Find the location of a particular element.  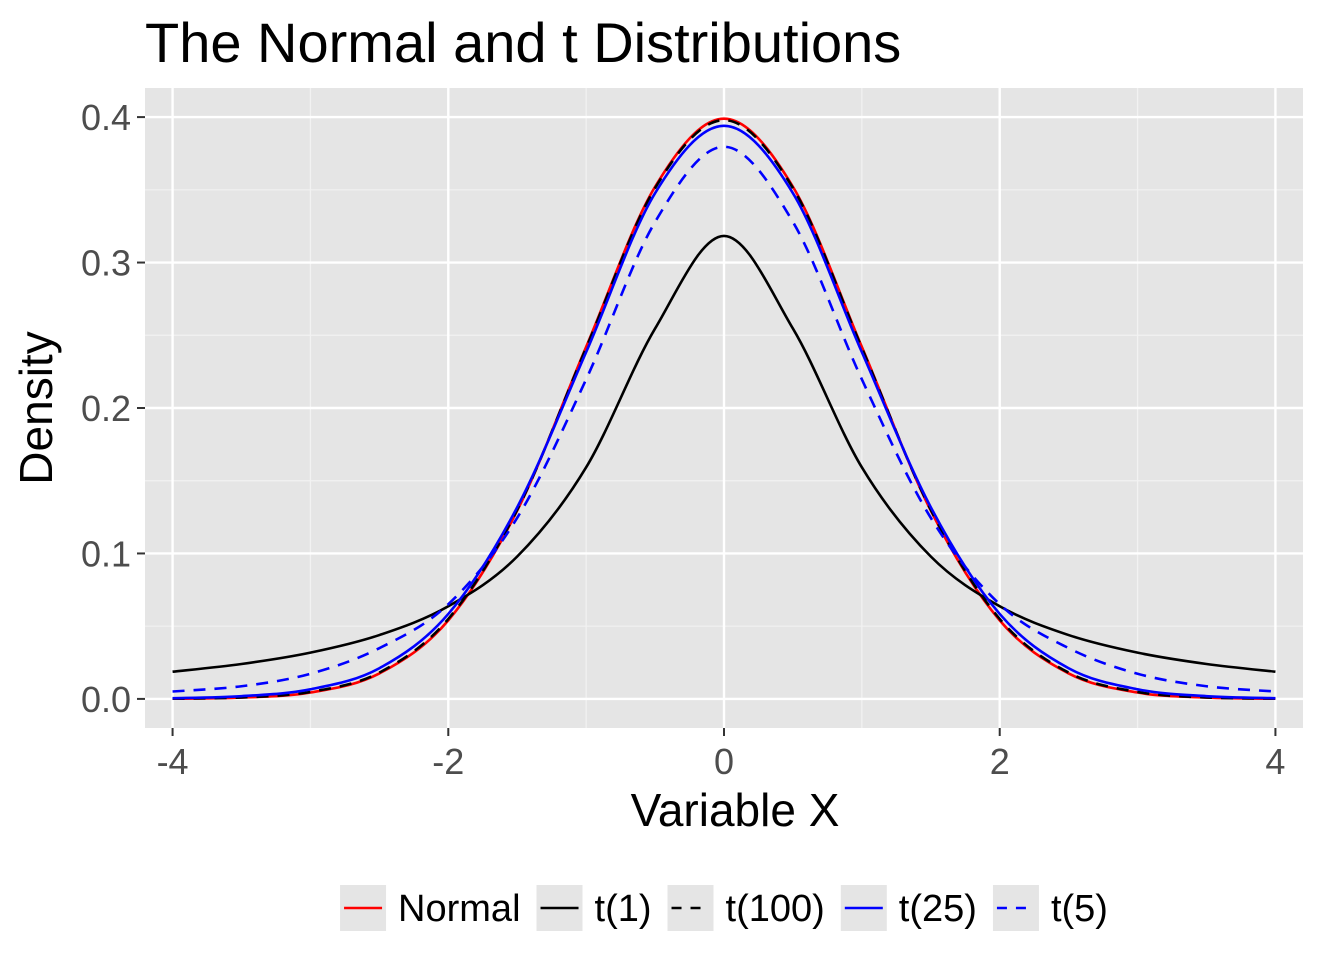

y-axis: 0.0 0.1 0.2 0.3 0.4 is located at coordinates (113, 408).